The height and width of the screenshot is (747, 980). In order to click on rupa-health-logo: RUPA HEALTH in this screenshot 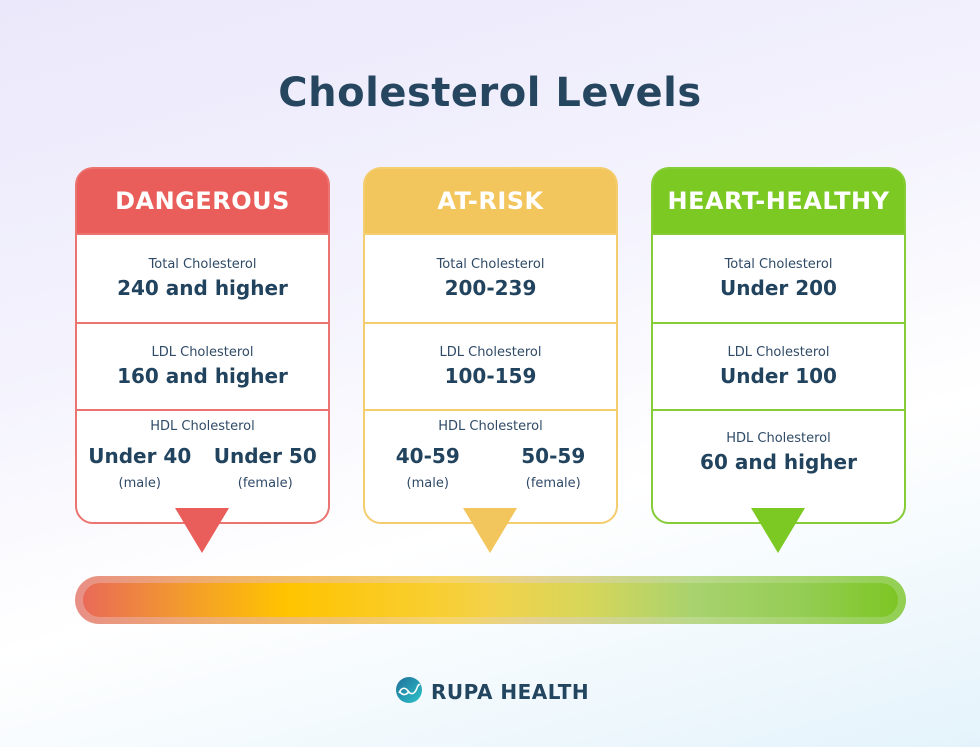, I will do `click(492, 692)`.